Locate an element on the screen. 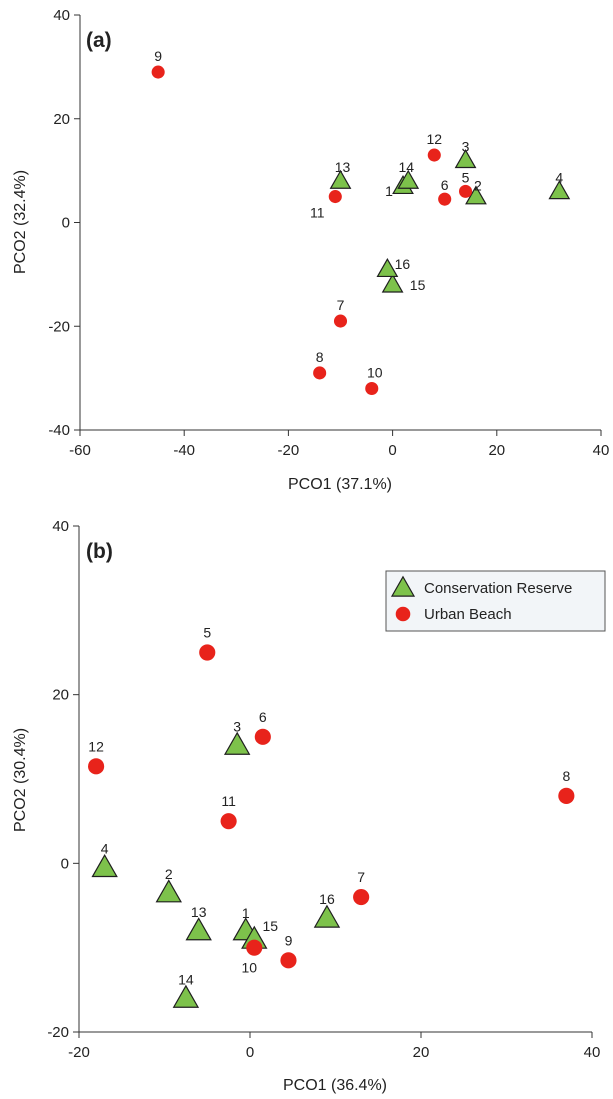  y-axis-title: PCO2 (30.4%) is located at coordinates (20, 780).